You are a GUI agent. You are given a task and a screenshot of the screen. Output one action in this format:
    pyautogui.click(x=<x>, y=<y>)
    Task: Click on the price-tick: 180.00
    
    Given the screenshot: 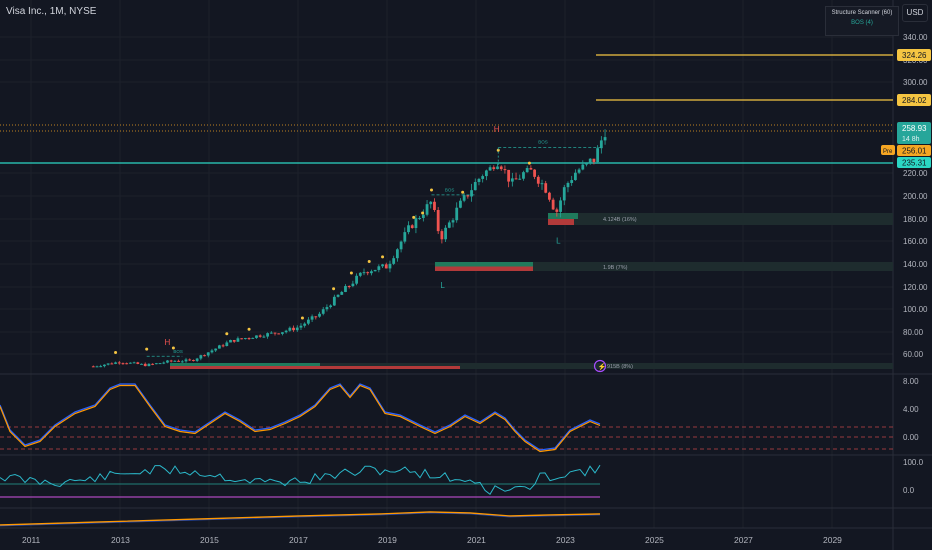 What is the action you would take?
    pyautogui.click(x=915, y=219)
    